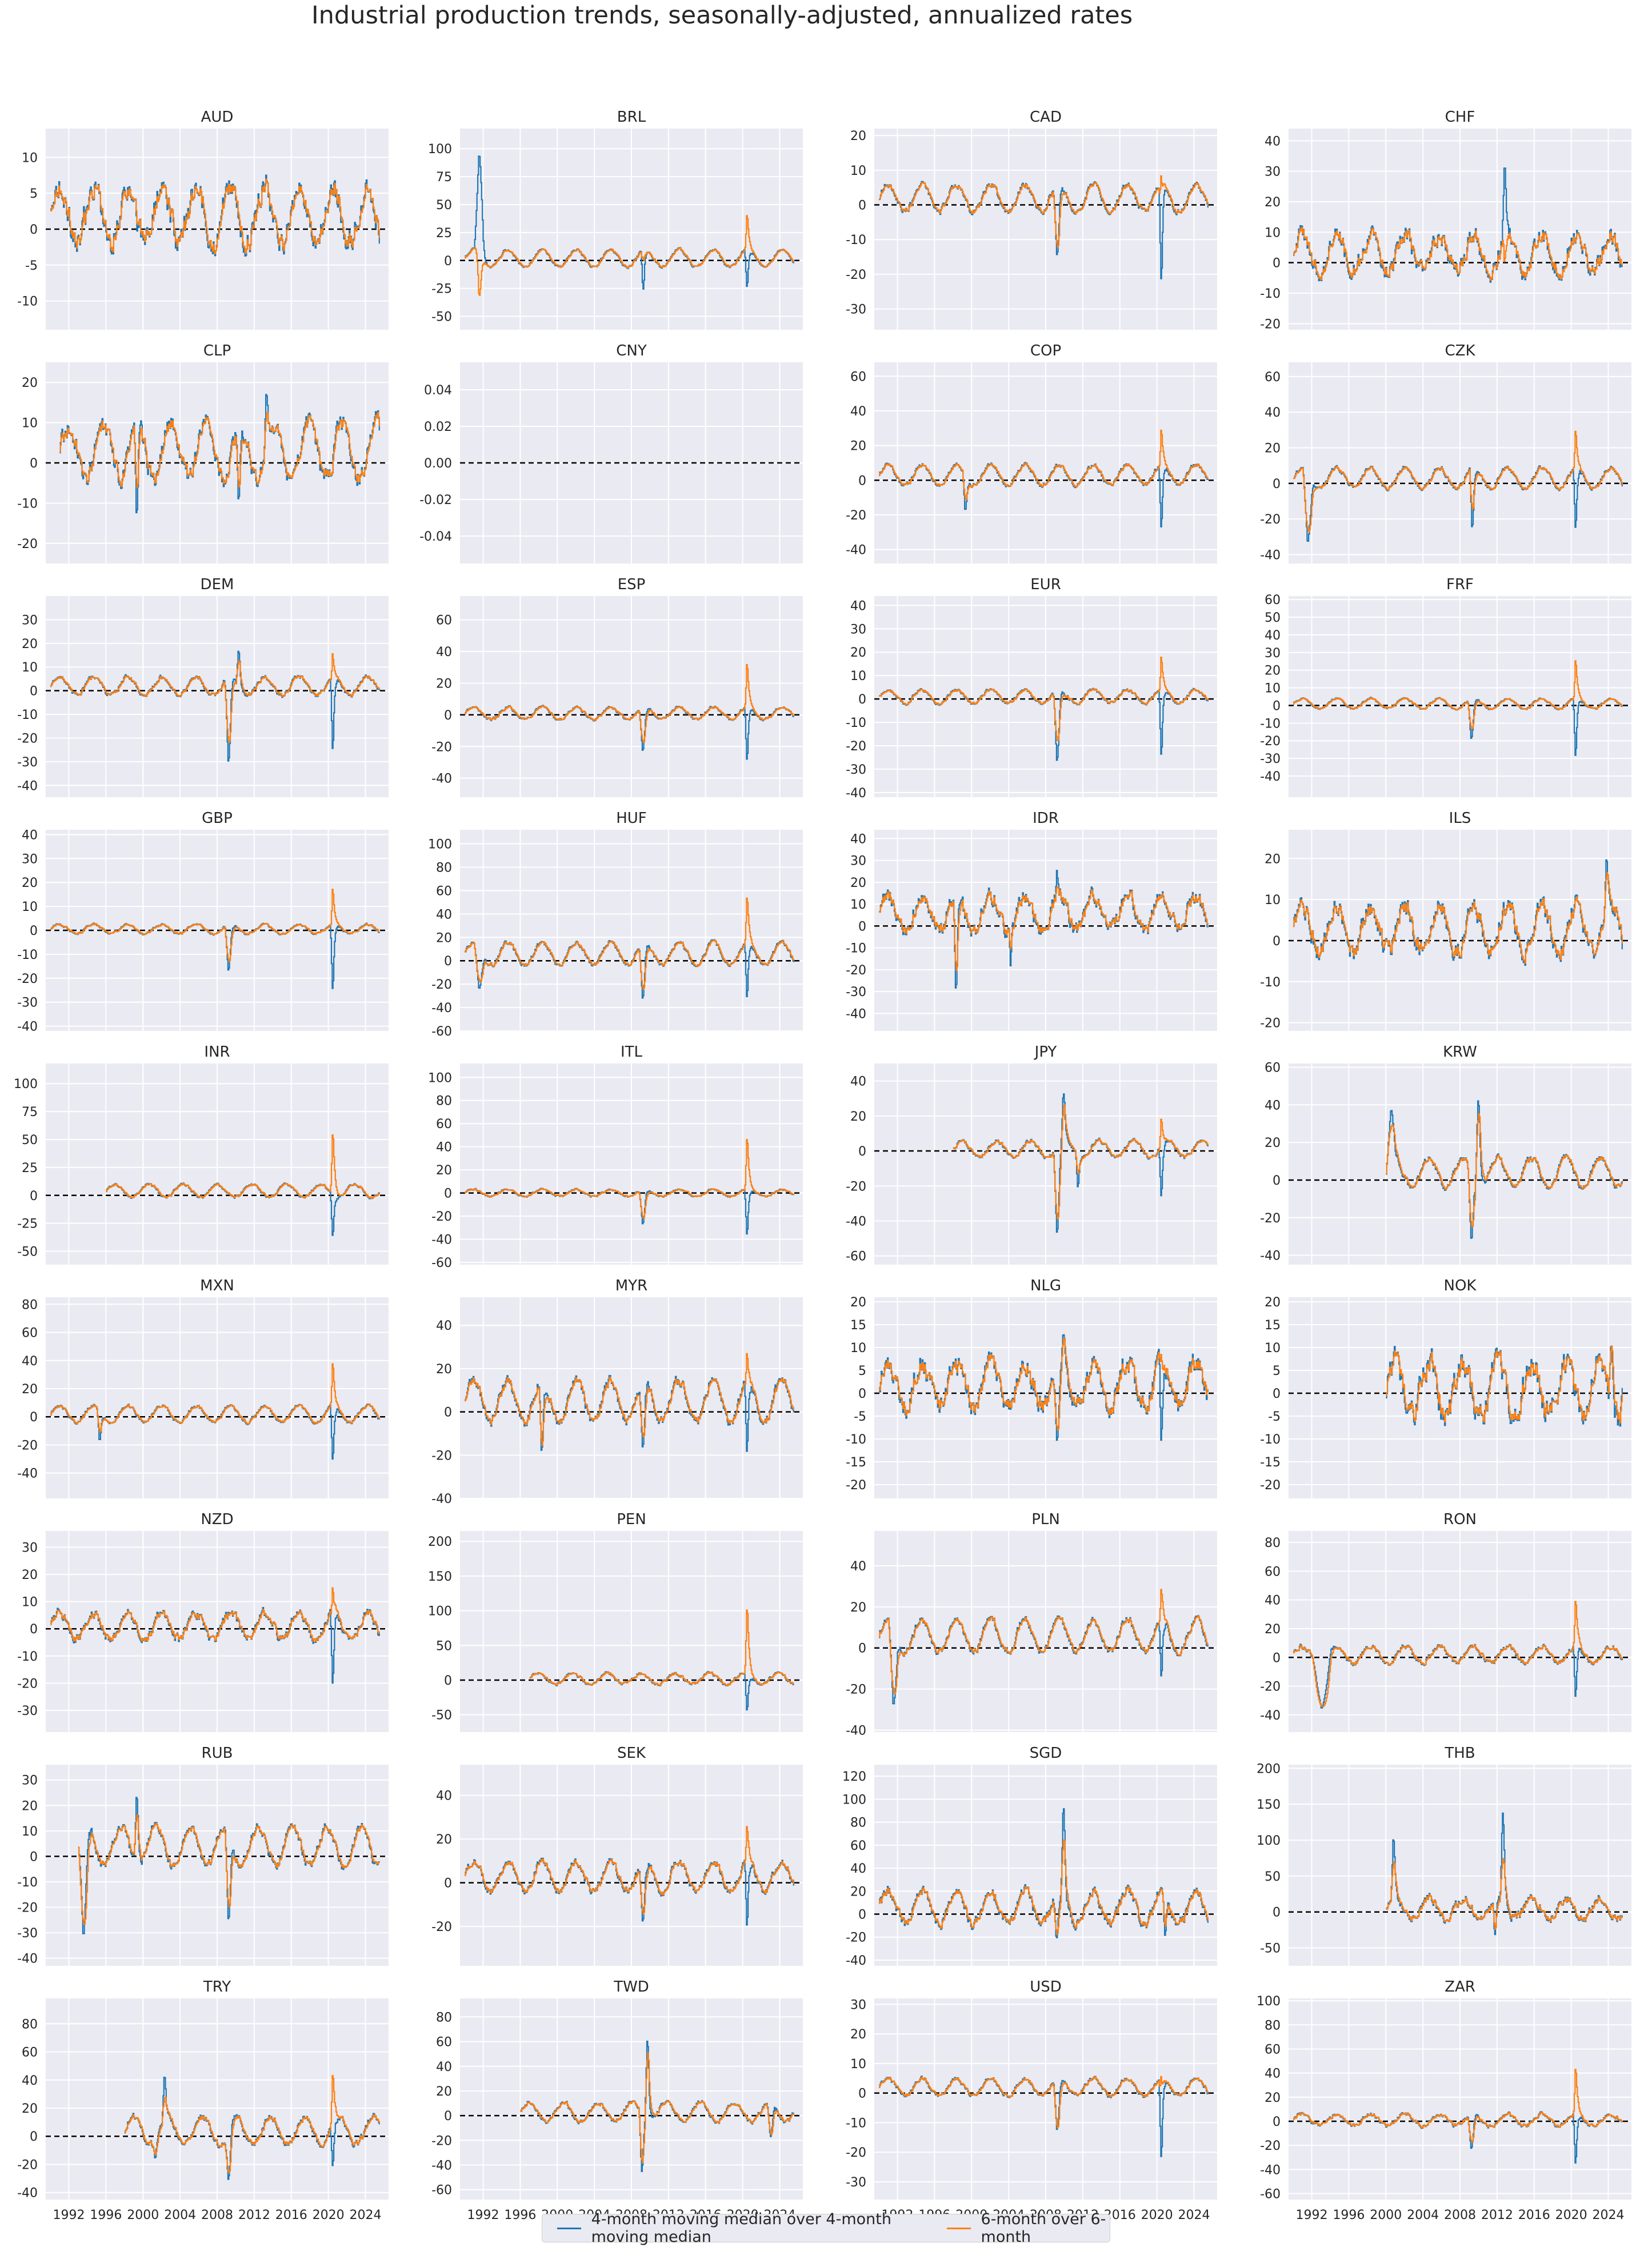 The height and width of the screenshot is (2247, 1652). What do you see at coordinates (569, 2228) in the screenshot?
I see `legend-swatch-a` at bounding box center [569, 2228].